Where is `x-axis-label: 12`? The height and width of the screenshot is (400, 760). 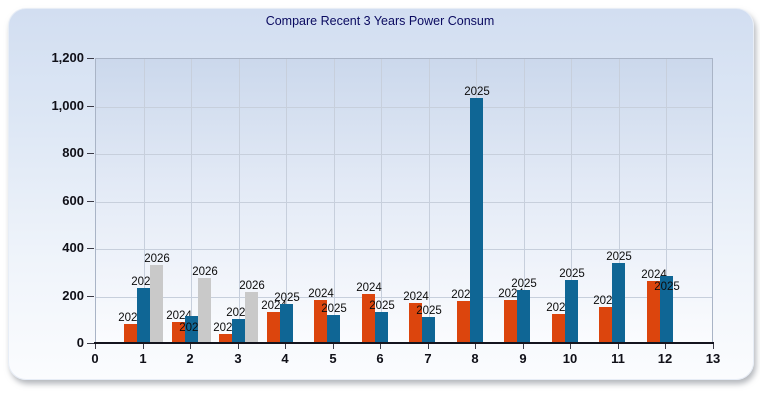 x-axis-label: 12 is located at coordinates (665, 358).